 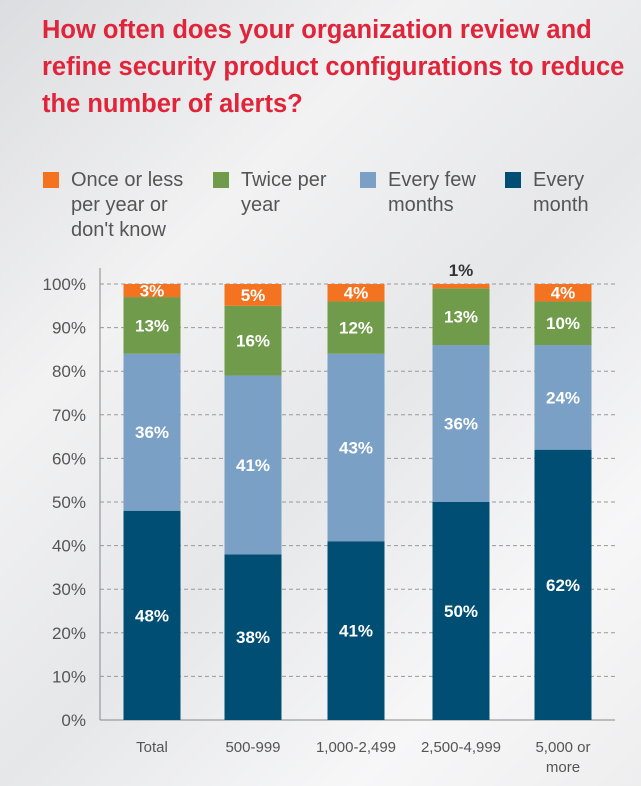 What do you see at coordinates (69, 502) in the screenshot?
I see `y-tick-label: 50%` at bounding box center [69, 502].